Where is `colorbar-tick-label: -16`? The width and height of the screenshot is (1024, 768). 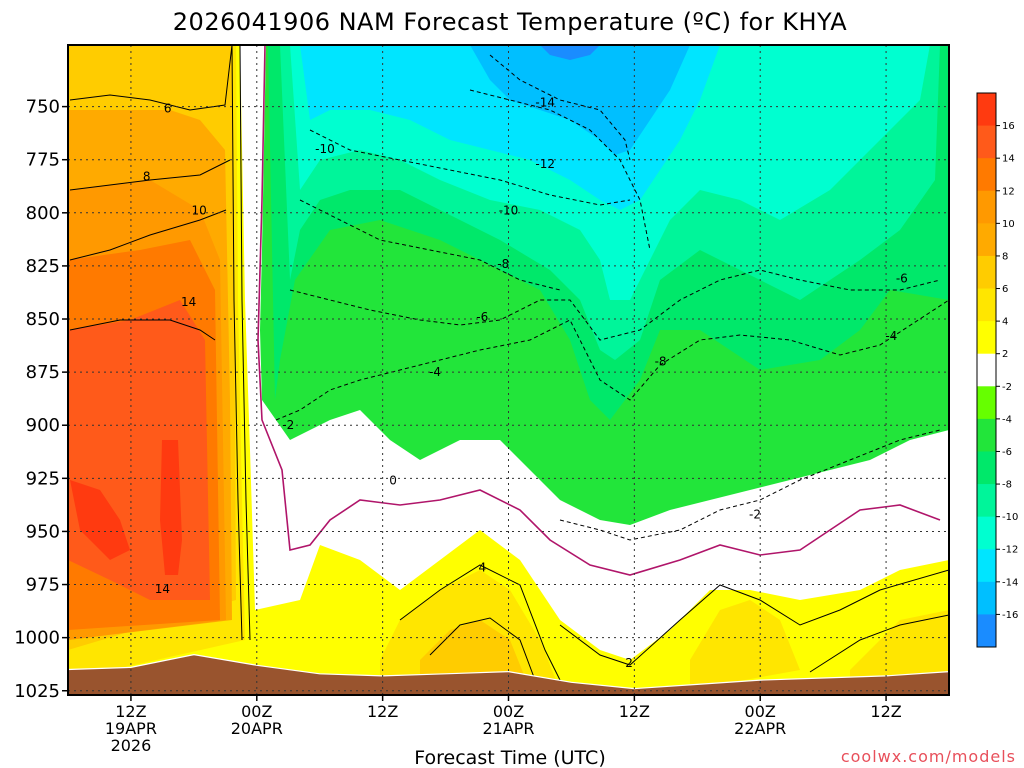 colorbar-tick-label: -16 is located at coordinates (1010, 615).